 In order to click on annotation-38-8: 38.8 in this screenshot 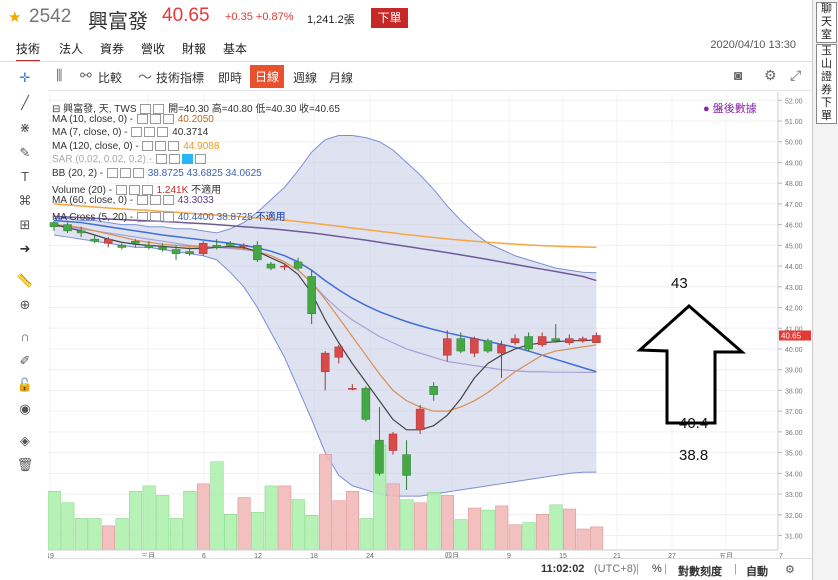, I will do `click(694, 455)`.